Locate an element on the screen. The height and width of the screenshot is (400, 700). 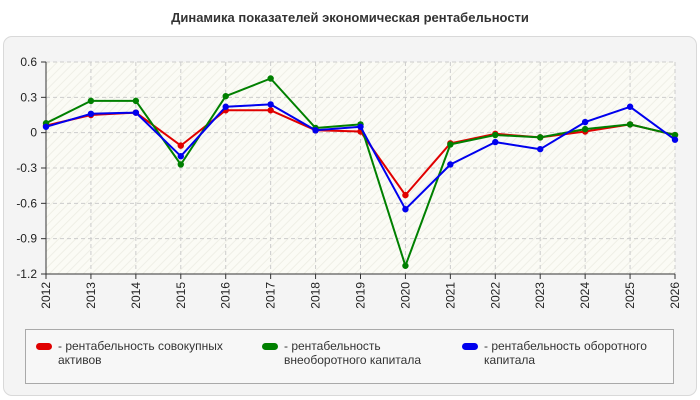
x-tick-label: 2013 is located at coordinates (91, 295).